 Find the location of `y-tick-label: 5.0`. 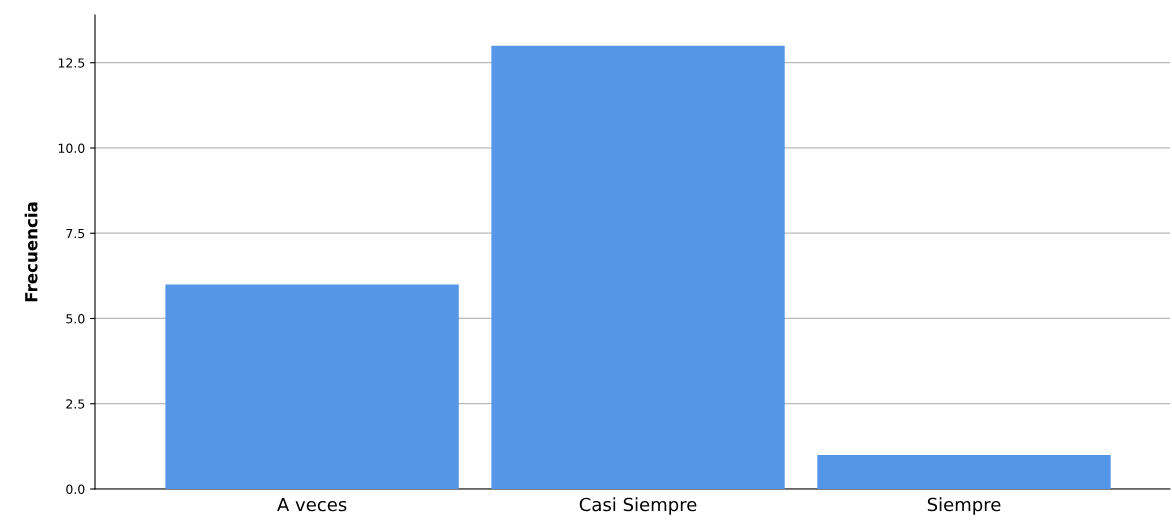

y-tick-label: 5.0 is located at coordinates (75, 318).